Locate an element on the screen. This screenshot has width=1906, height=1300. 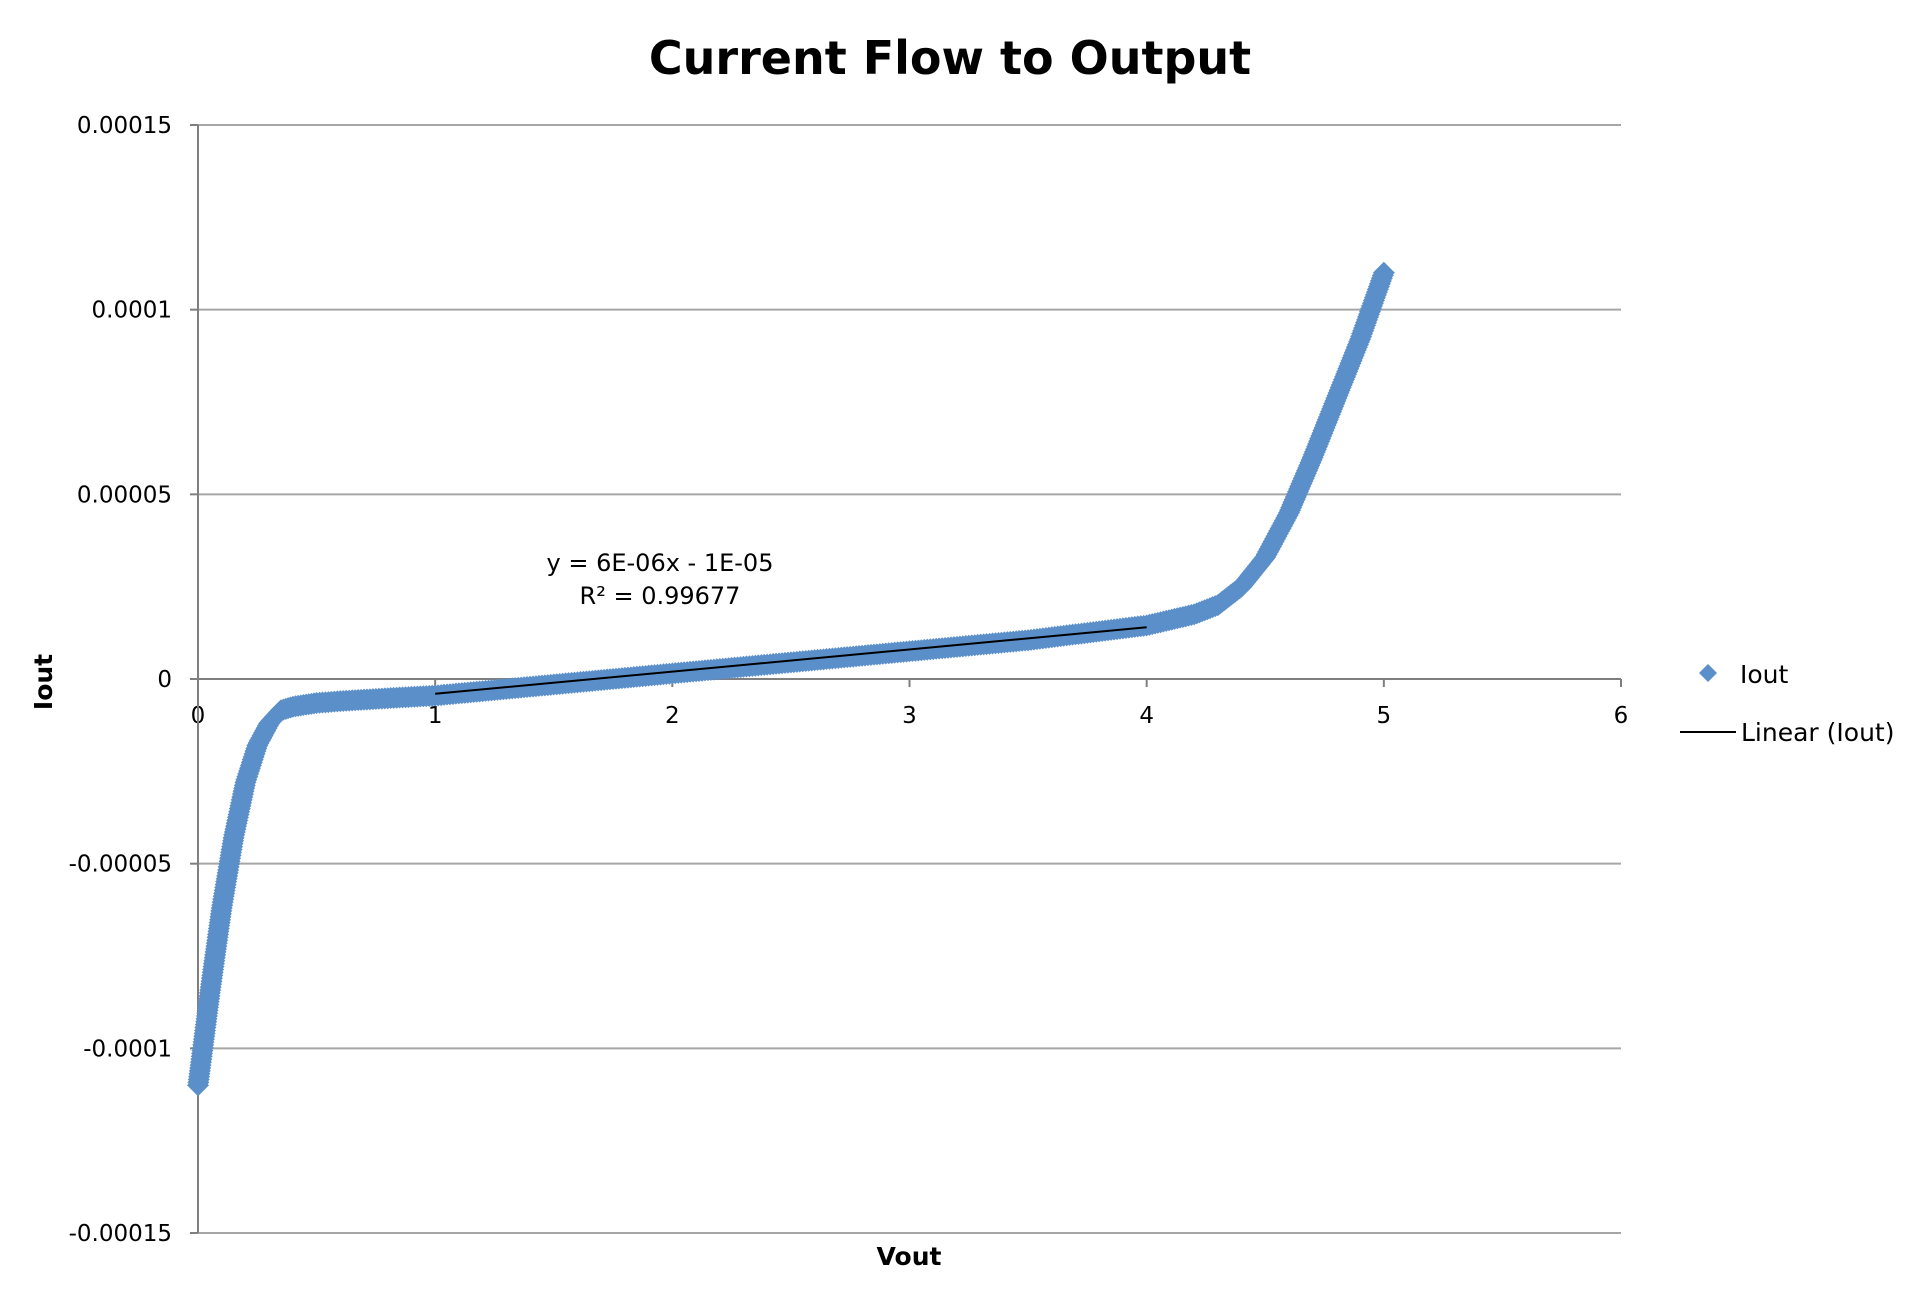
x-tick-label: 2 is located at coordinates (672, 716).